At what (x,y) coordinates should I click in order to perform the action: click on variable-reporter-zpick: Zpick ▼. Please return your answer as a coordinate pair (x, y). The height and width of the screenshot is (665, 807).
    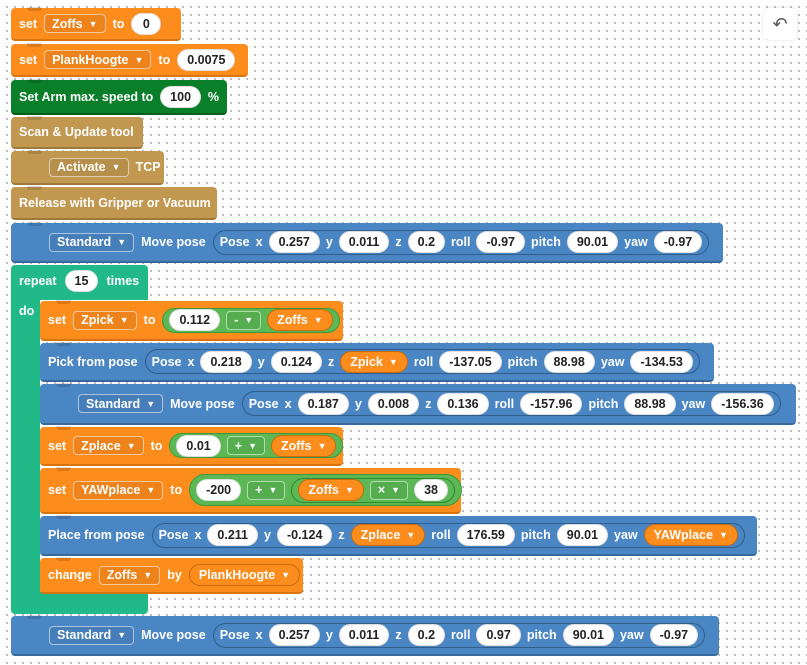
    Looking at the image, I should click on (374, 361).